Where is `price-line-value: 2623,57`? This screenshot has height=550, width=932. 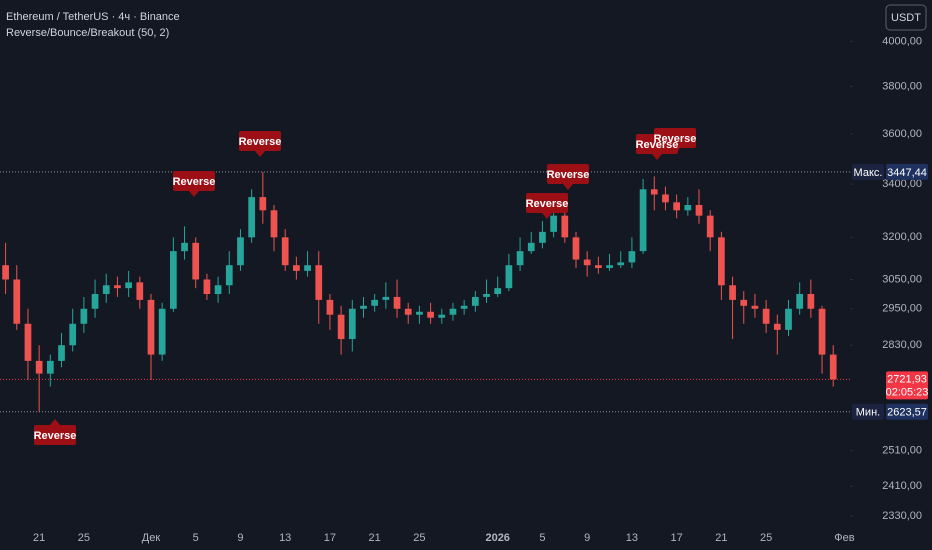 price-line-value: 2623,57 is located at coordinates (907, 413).